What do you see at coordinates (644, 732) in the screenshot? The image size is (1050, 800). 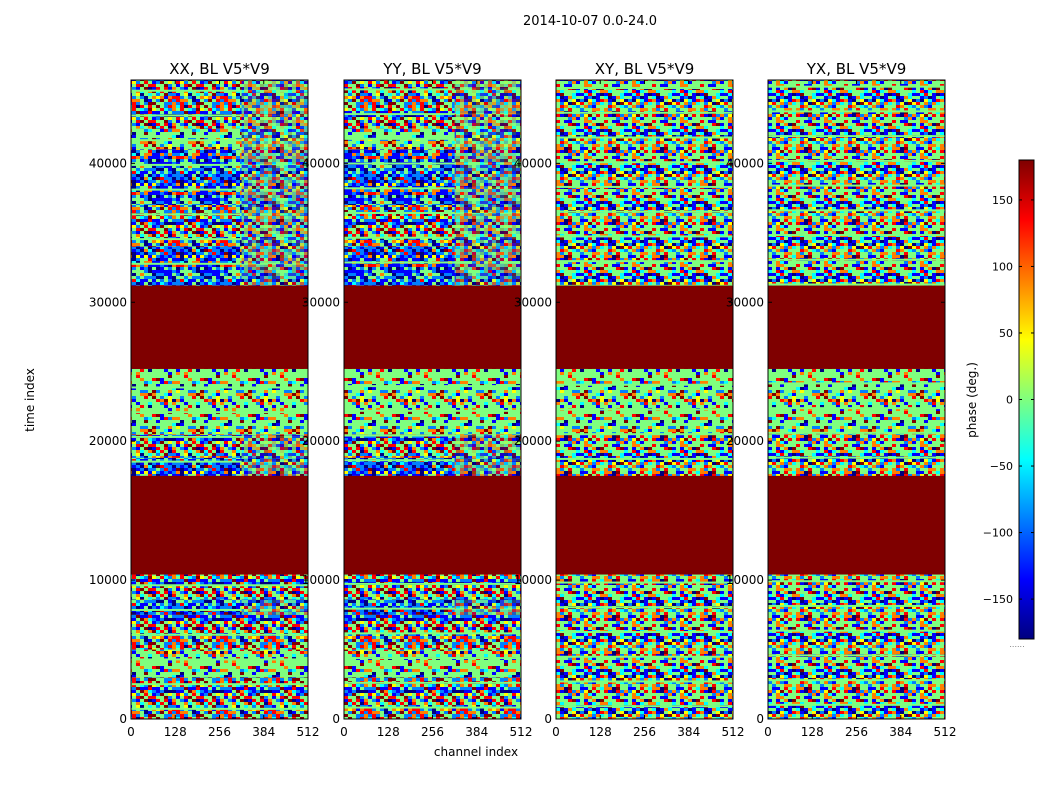 I see `x-tick-label: 256` at bounding box center [644, 732].